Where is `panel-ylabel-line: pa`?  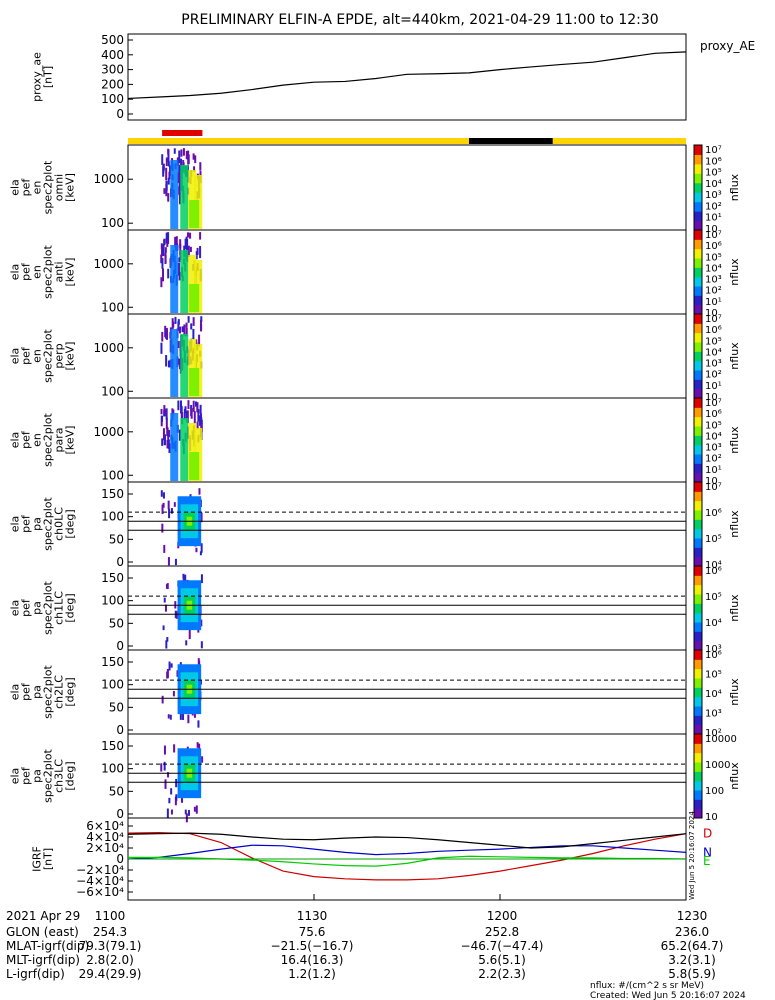
panel-ylabel-line: pa is located at coordinates (37, 692).